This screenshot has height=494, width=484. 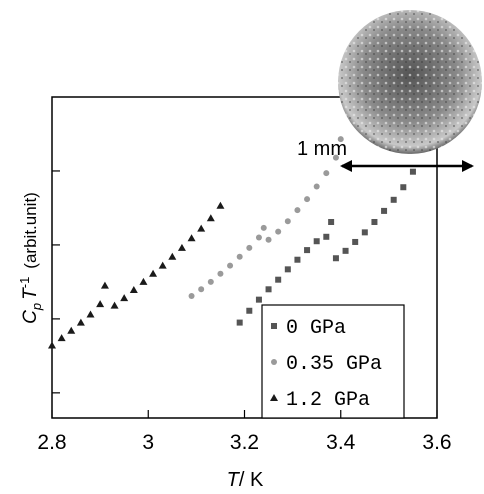 What do you see at coordinates (341, 442) in the screenshot?
I see `x-tick-label: 3.4` at bounding box center [341, 442].